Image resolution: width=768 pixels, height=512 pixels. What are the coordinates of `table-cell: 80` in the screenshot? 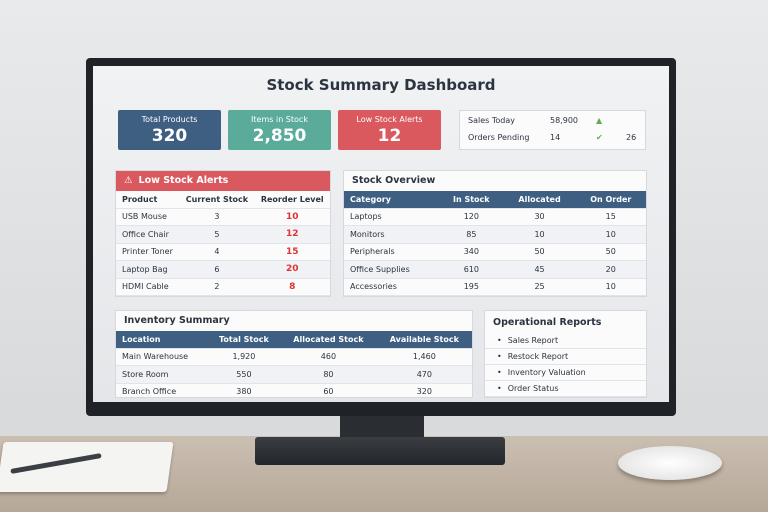 It's located at (328, 374).